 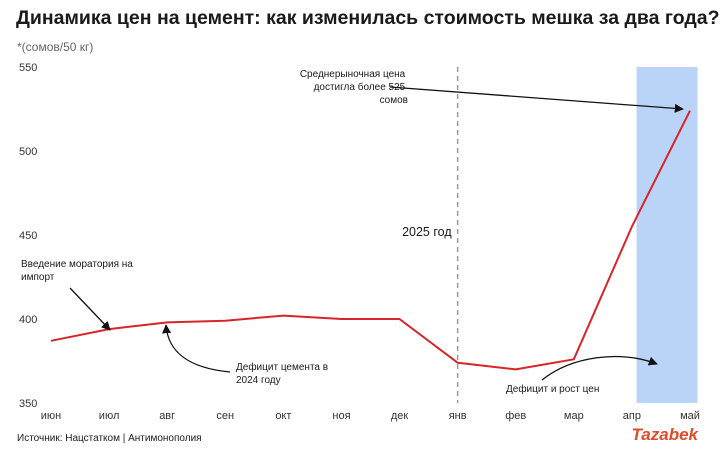 What do you see at coordinates (282, 367) in the screenshot?
I see `annotation-line: Дефицит цемента в` at bounding box center [282, 367].